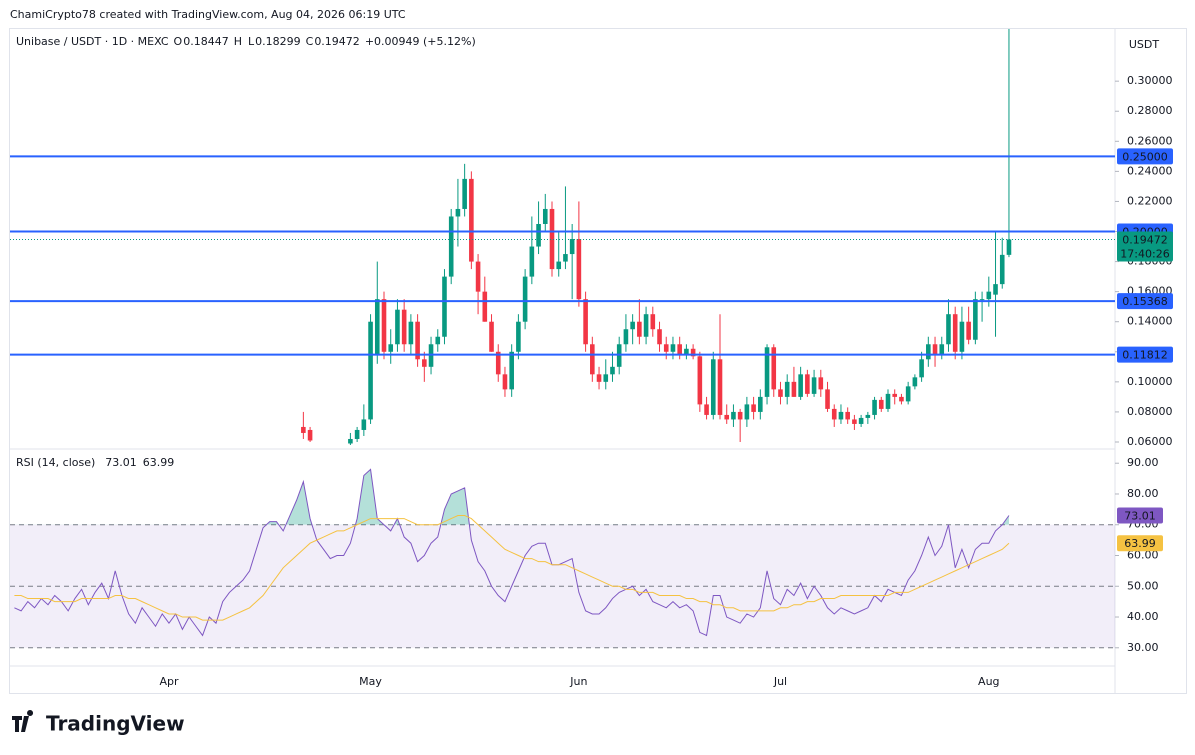 The height and width of the screenshot is (755, 1195). I want to click on x-tick-label: Jul, so click(780, 681).